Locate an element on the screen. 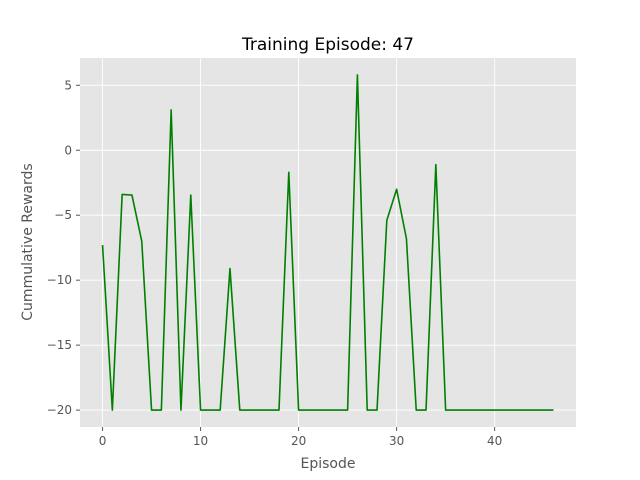 The image size is (640, 480). y-tick-label: 5 is located at coordinates (68, 85).